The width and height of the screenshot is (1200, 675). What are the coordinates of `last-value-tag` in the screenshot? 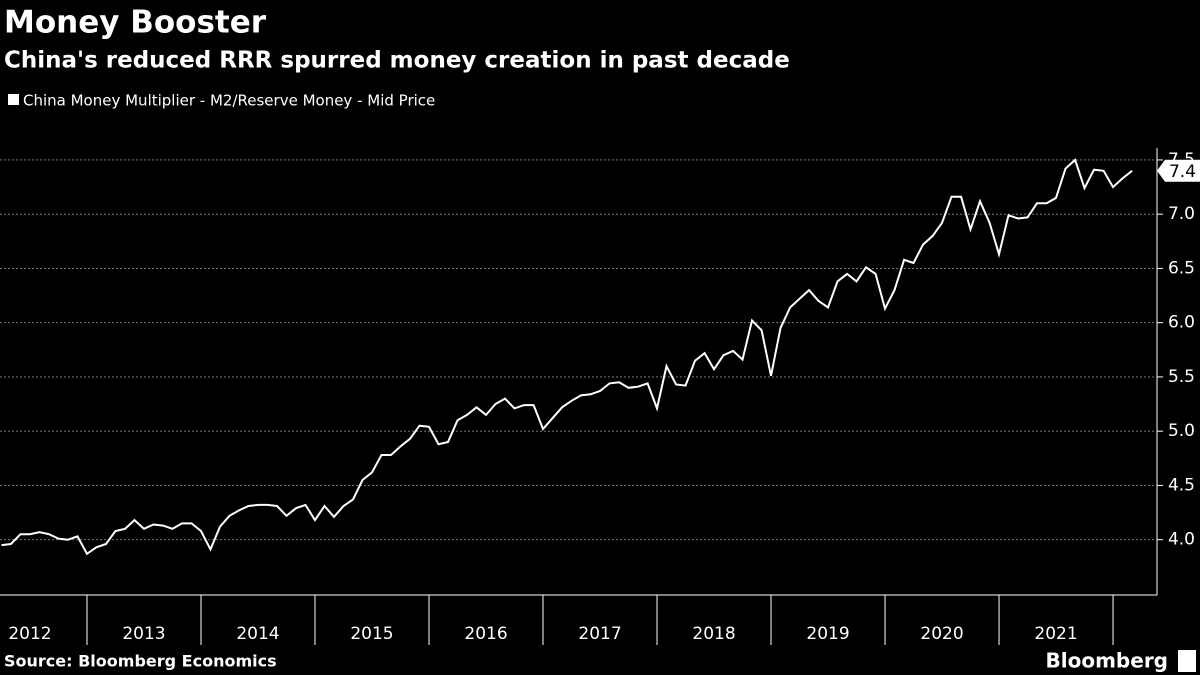 It's located at (1178, 170).